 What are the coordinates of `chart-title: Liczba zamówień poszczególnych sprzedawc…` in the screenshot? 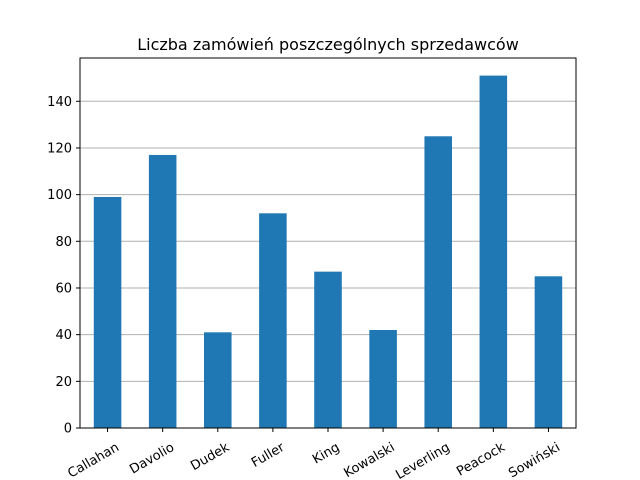 It's located at (328, 44).